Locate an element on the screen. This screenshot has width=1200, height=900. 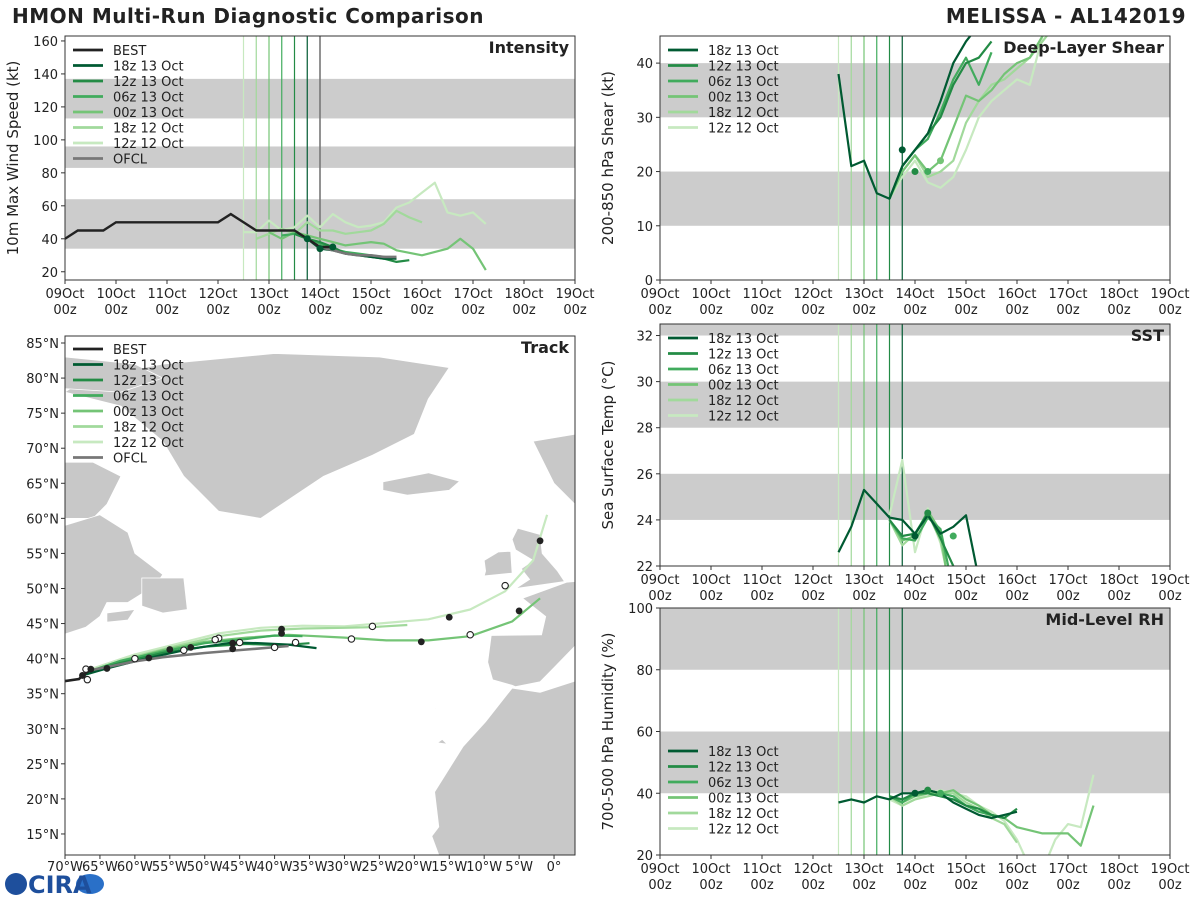
intensity-ylabel: 10m Max Wind Speed (kt) is located at coordinates (13, 158).